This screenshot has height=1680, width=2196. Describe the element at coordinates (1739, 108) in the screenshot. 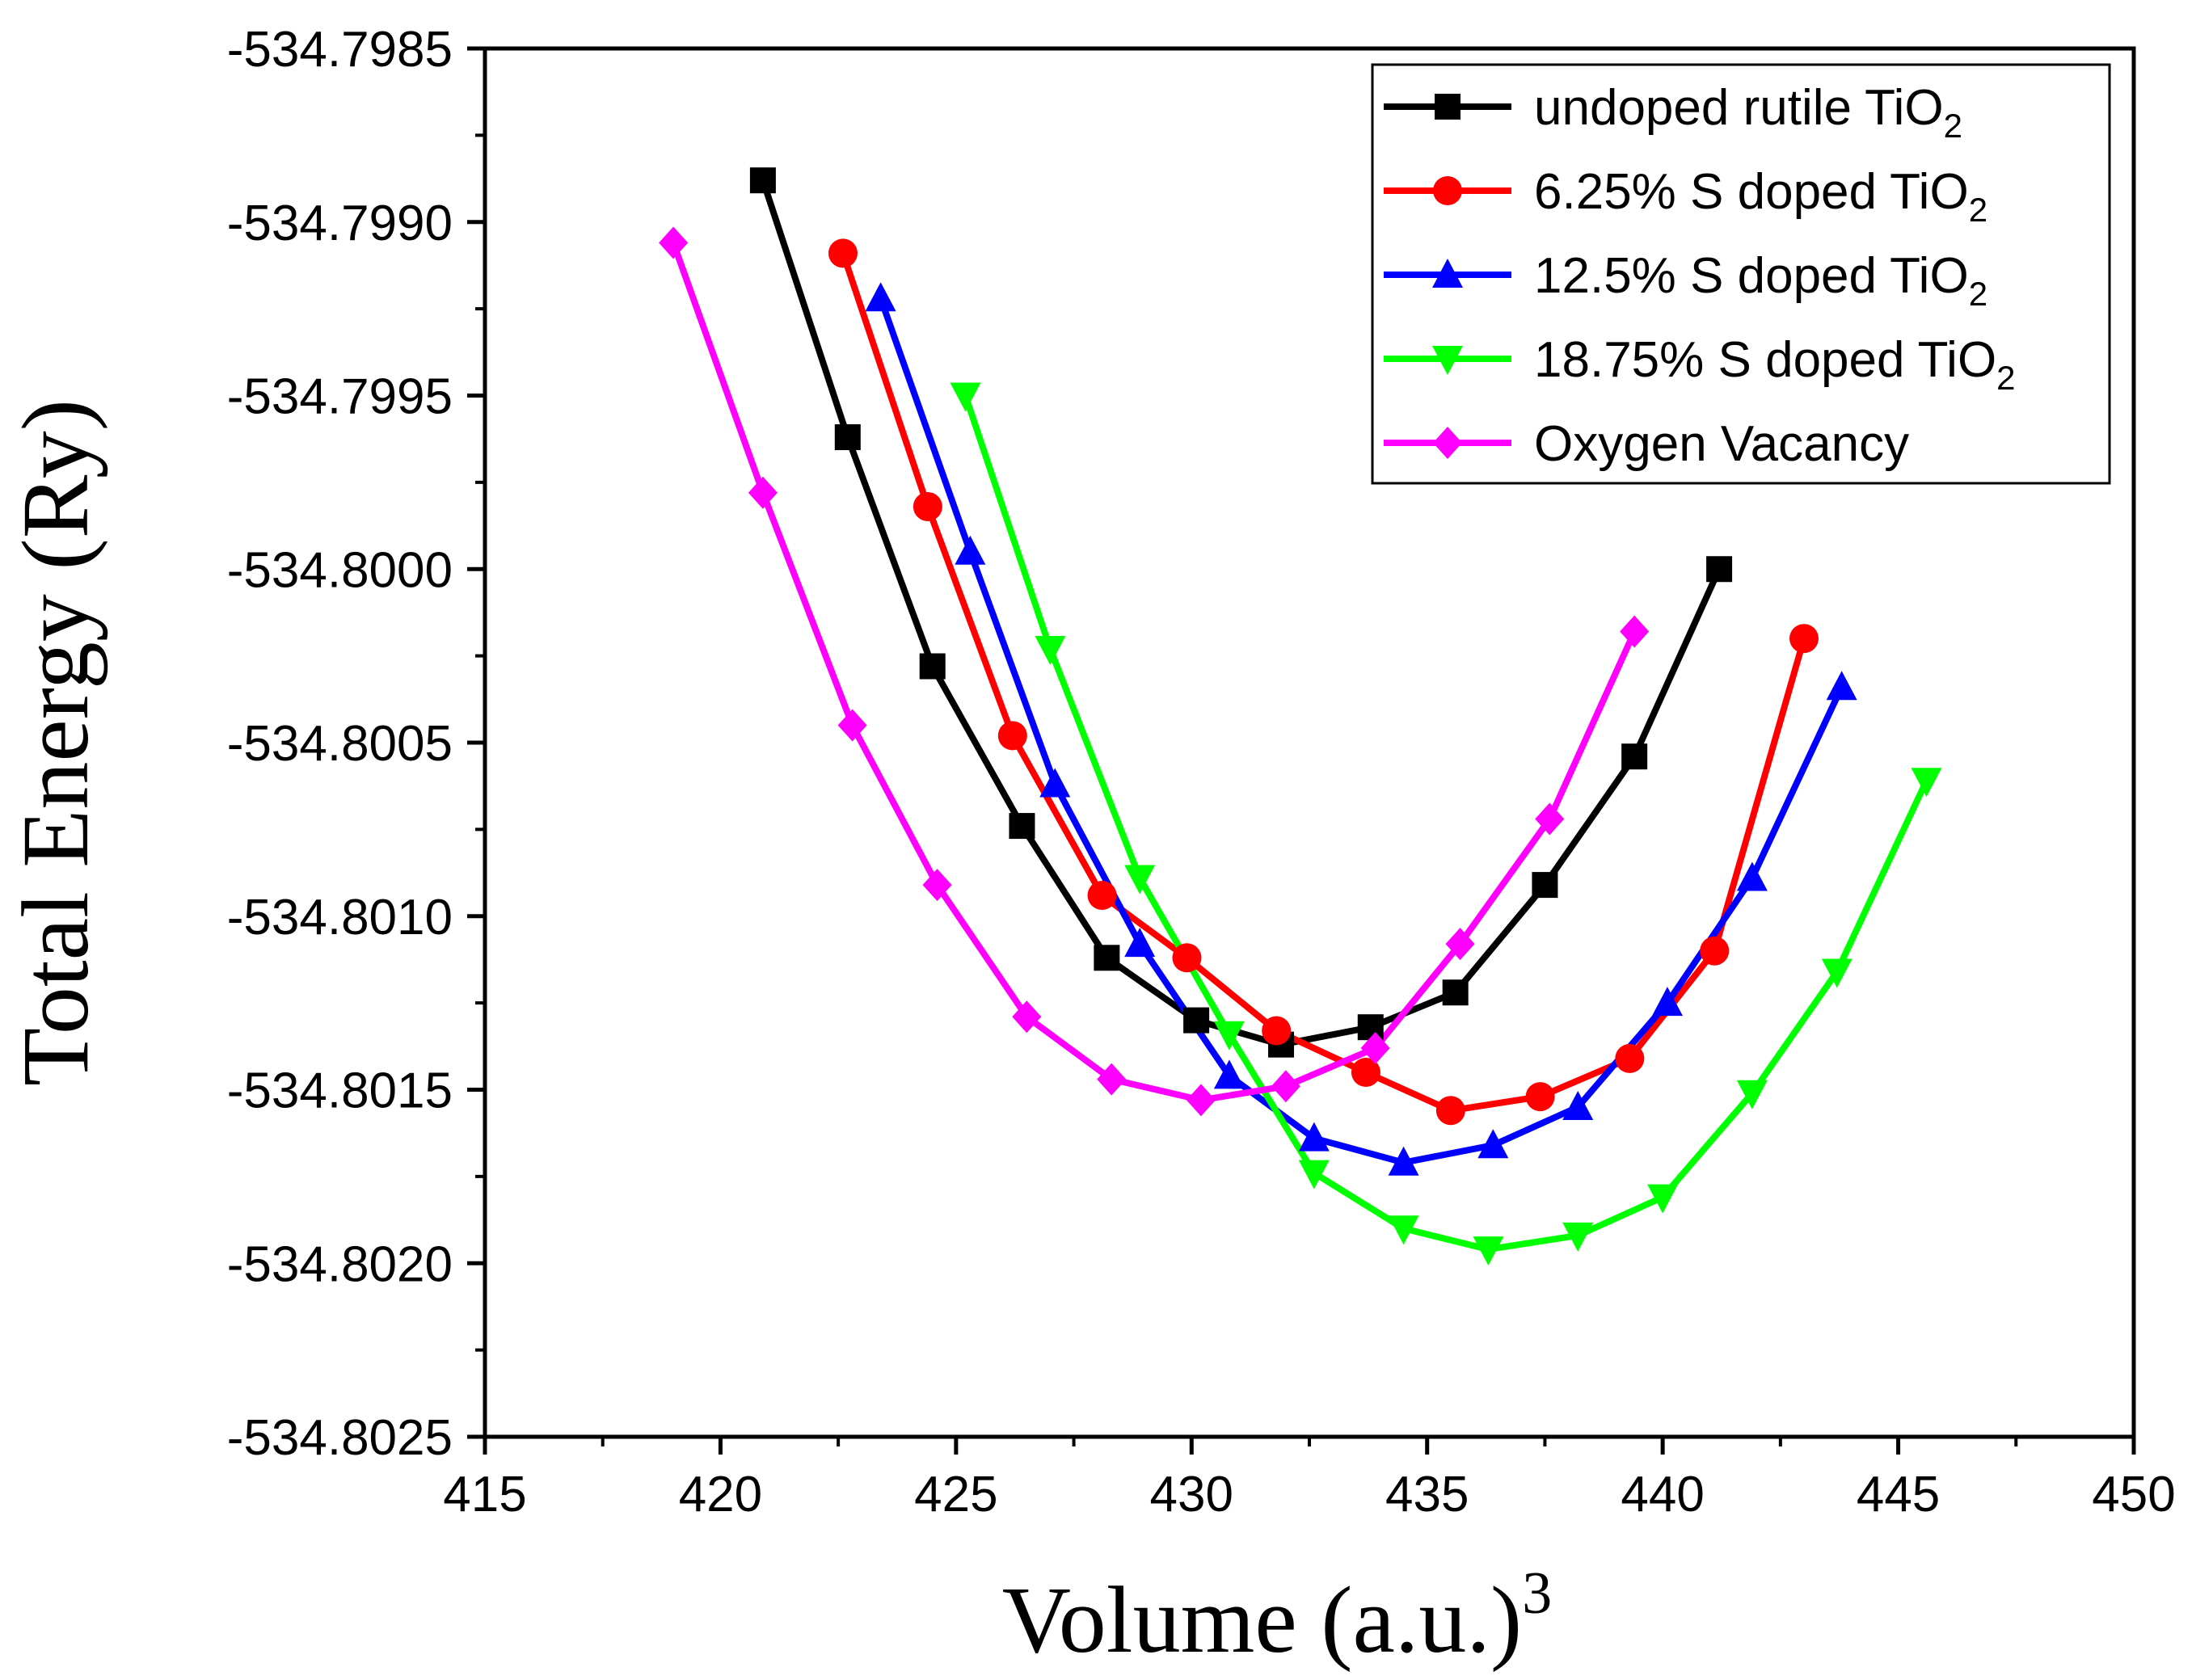

I see `legend-label-text: undoped rutile TiO` at that location.